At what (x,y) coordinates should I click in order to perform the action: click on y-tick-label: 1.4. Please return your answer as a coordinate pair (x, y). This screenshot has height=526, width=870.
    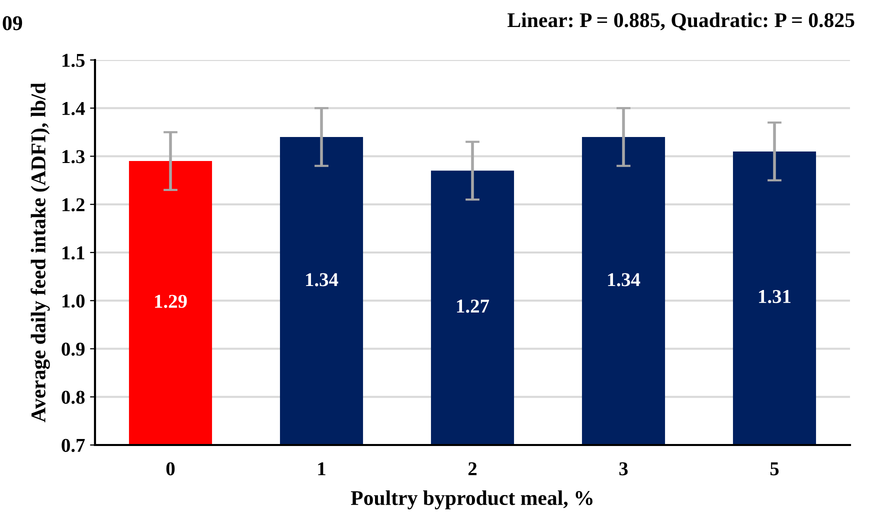
    Looking at the image, I should click on (73, 109).